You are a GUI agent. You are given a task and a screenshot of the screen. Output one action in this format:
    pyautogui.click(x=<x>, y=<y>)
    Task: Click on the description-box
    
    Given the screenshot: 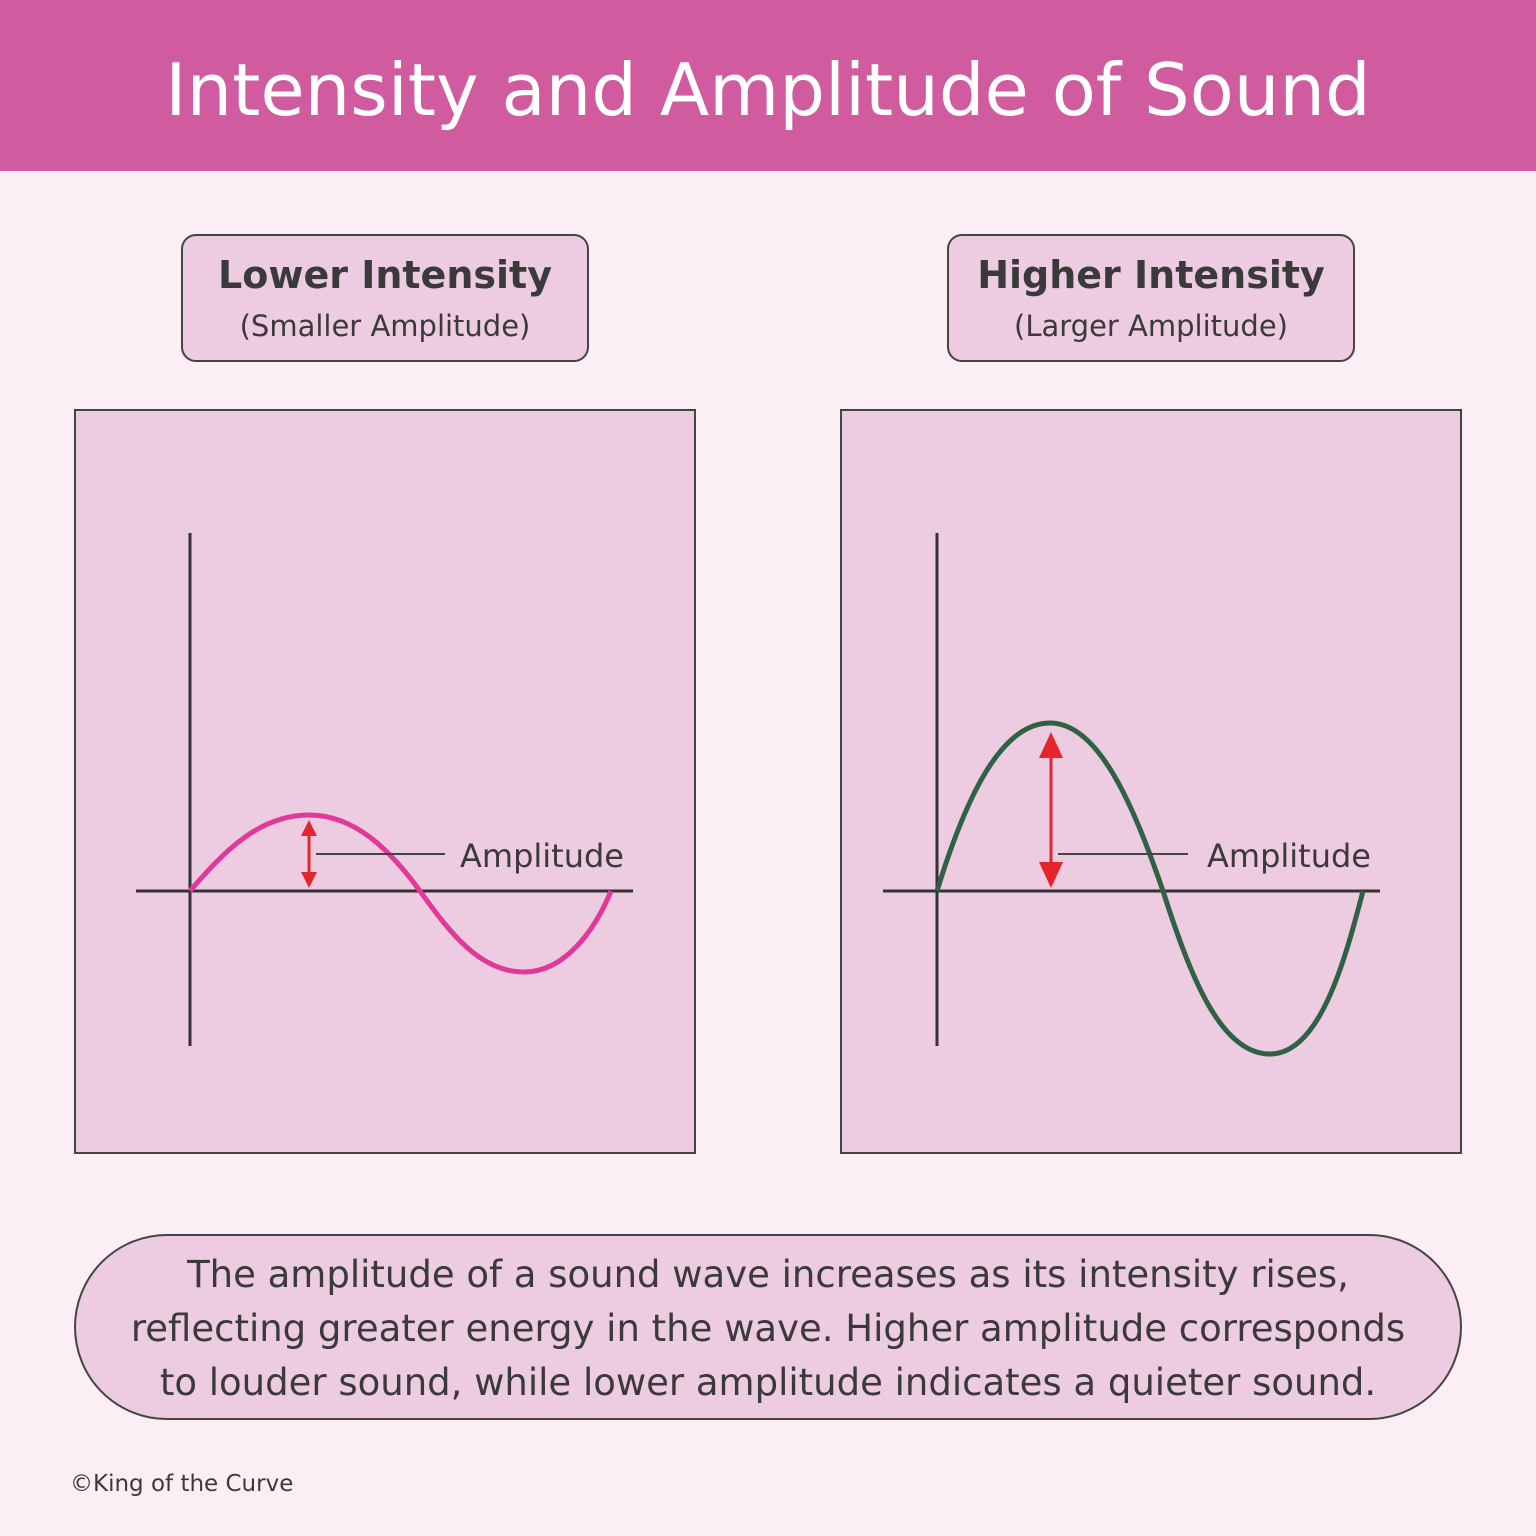 What is the action you would take?
    pyautogui.click(x=768, y=1327)
    